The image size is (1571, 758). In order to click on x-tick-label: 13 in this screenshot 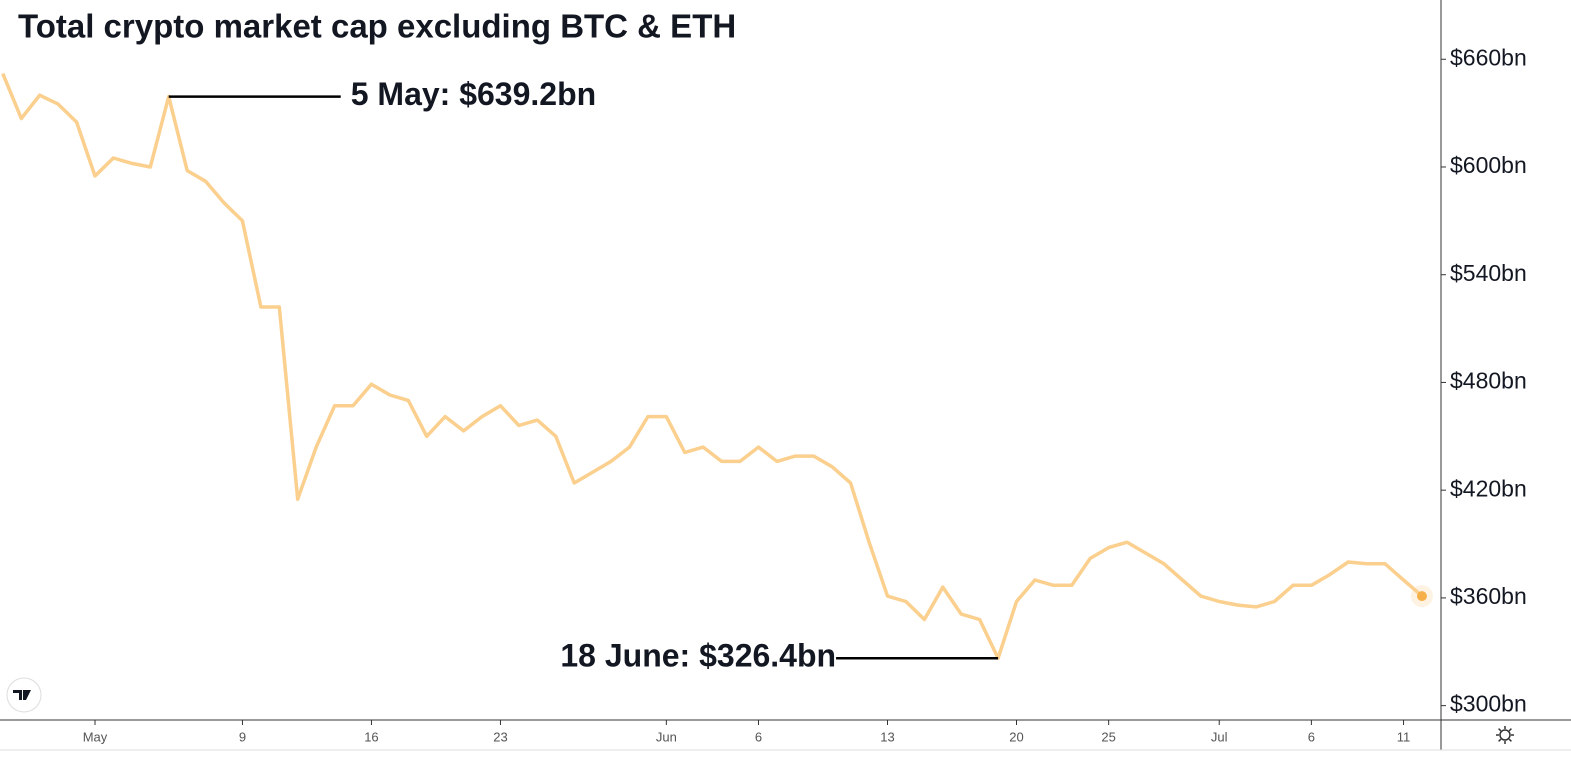, I will do `click(887, 736)`.